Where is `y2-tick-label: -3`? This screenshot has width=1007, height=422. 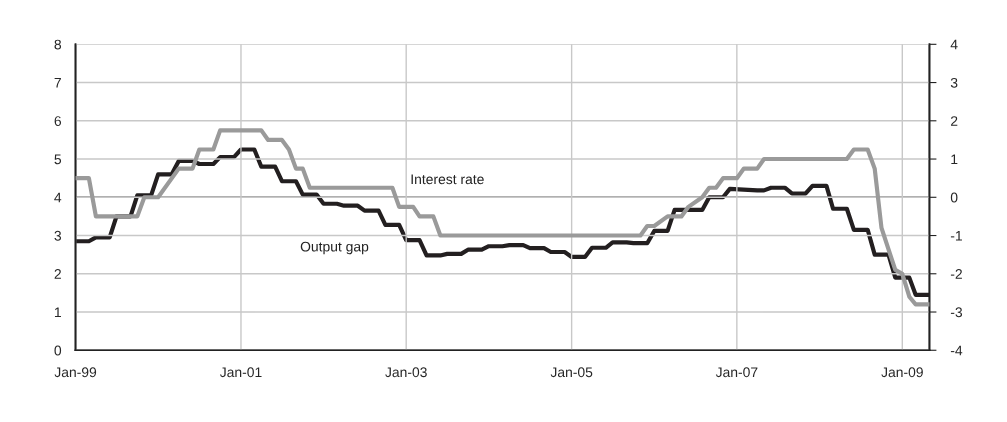 y2-tick-label: -3 is located at coordinates (956, 312).